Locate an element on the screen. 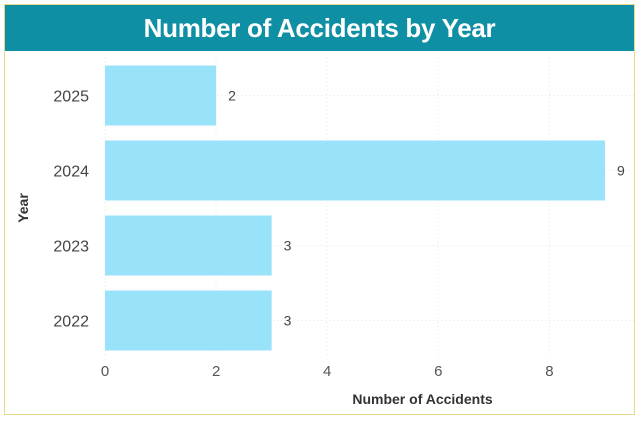 Image resolution: width=641 pixels, height=421 pixels. bar-2022 is located at coordinates (188, 320).